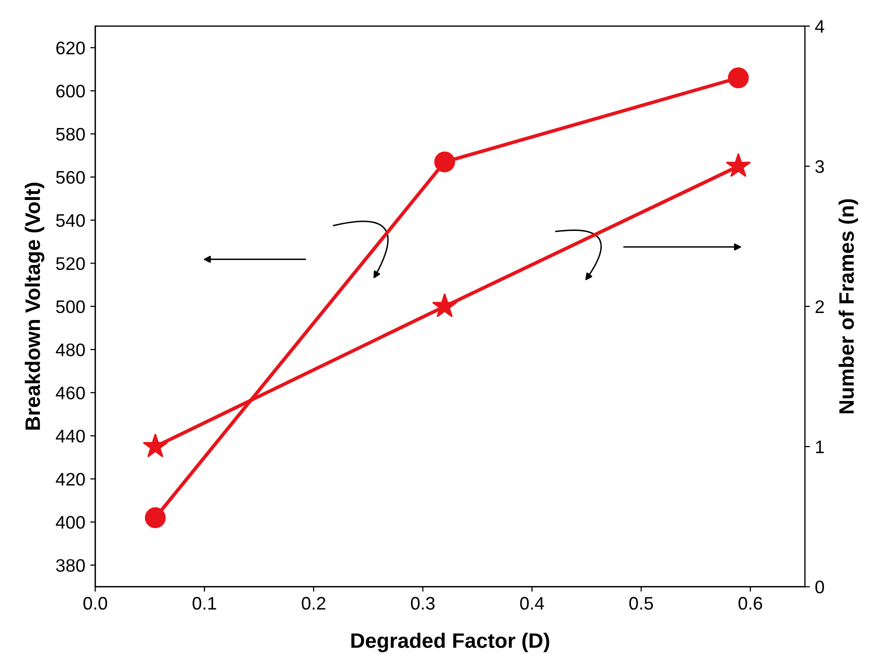  Describe the element at coordinates (70, 436) in the screenshot. I see `y-tick-label: 440` at that location.